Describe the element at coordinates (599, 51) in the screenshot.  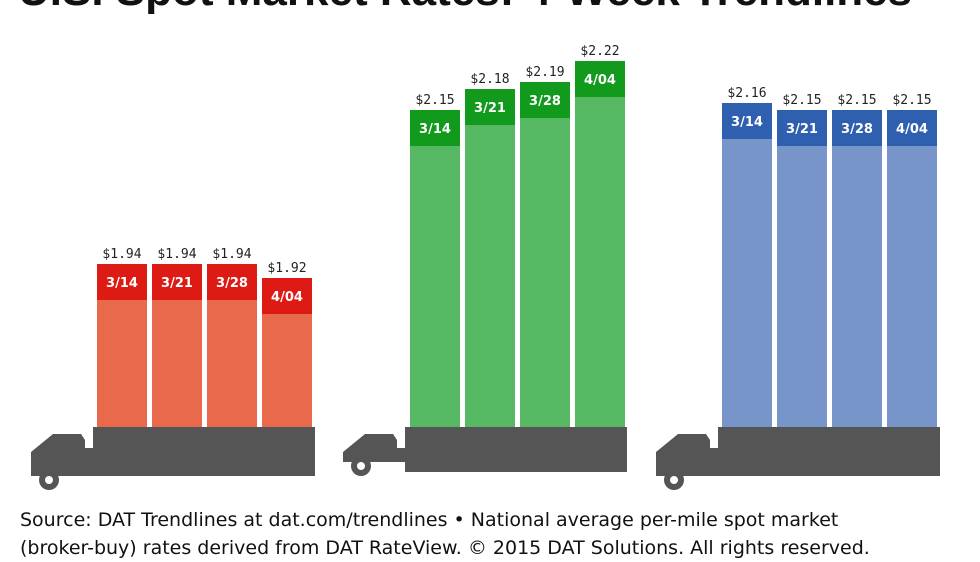
I see `bar-value-label: $2.22` at that location.